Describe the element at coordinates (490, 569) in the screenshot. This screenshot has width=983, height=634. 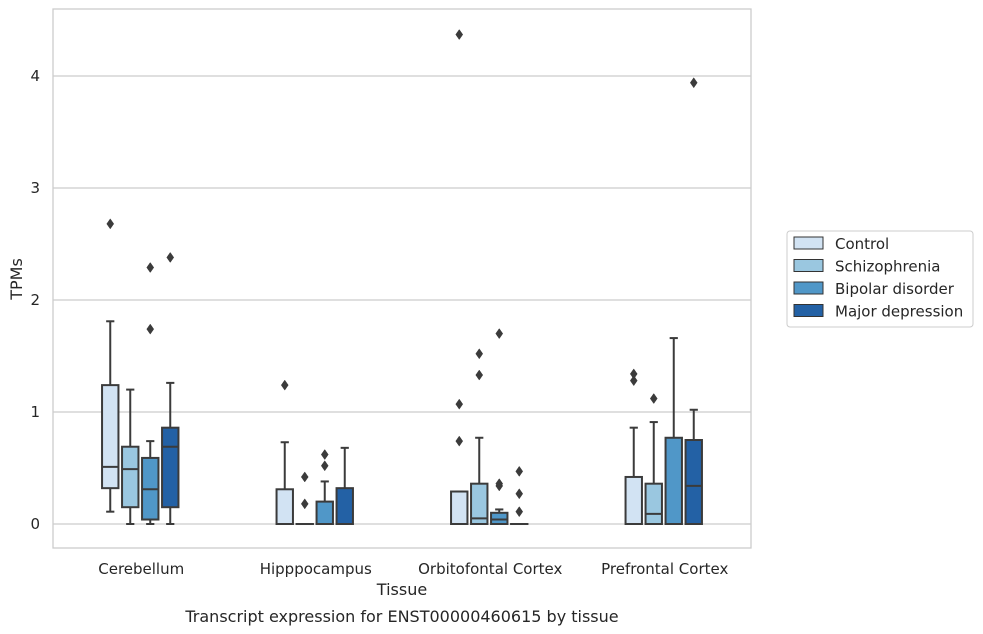
I see `x-tick-label: Orbitofontal Cortex` at that location.